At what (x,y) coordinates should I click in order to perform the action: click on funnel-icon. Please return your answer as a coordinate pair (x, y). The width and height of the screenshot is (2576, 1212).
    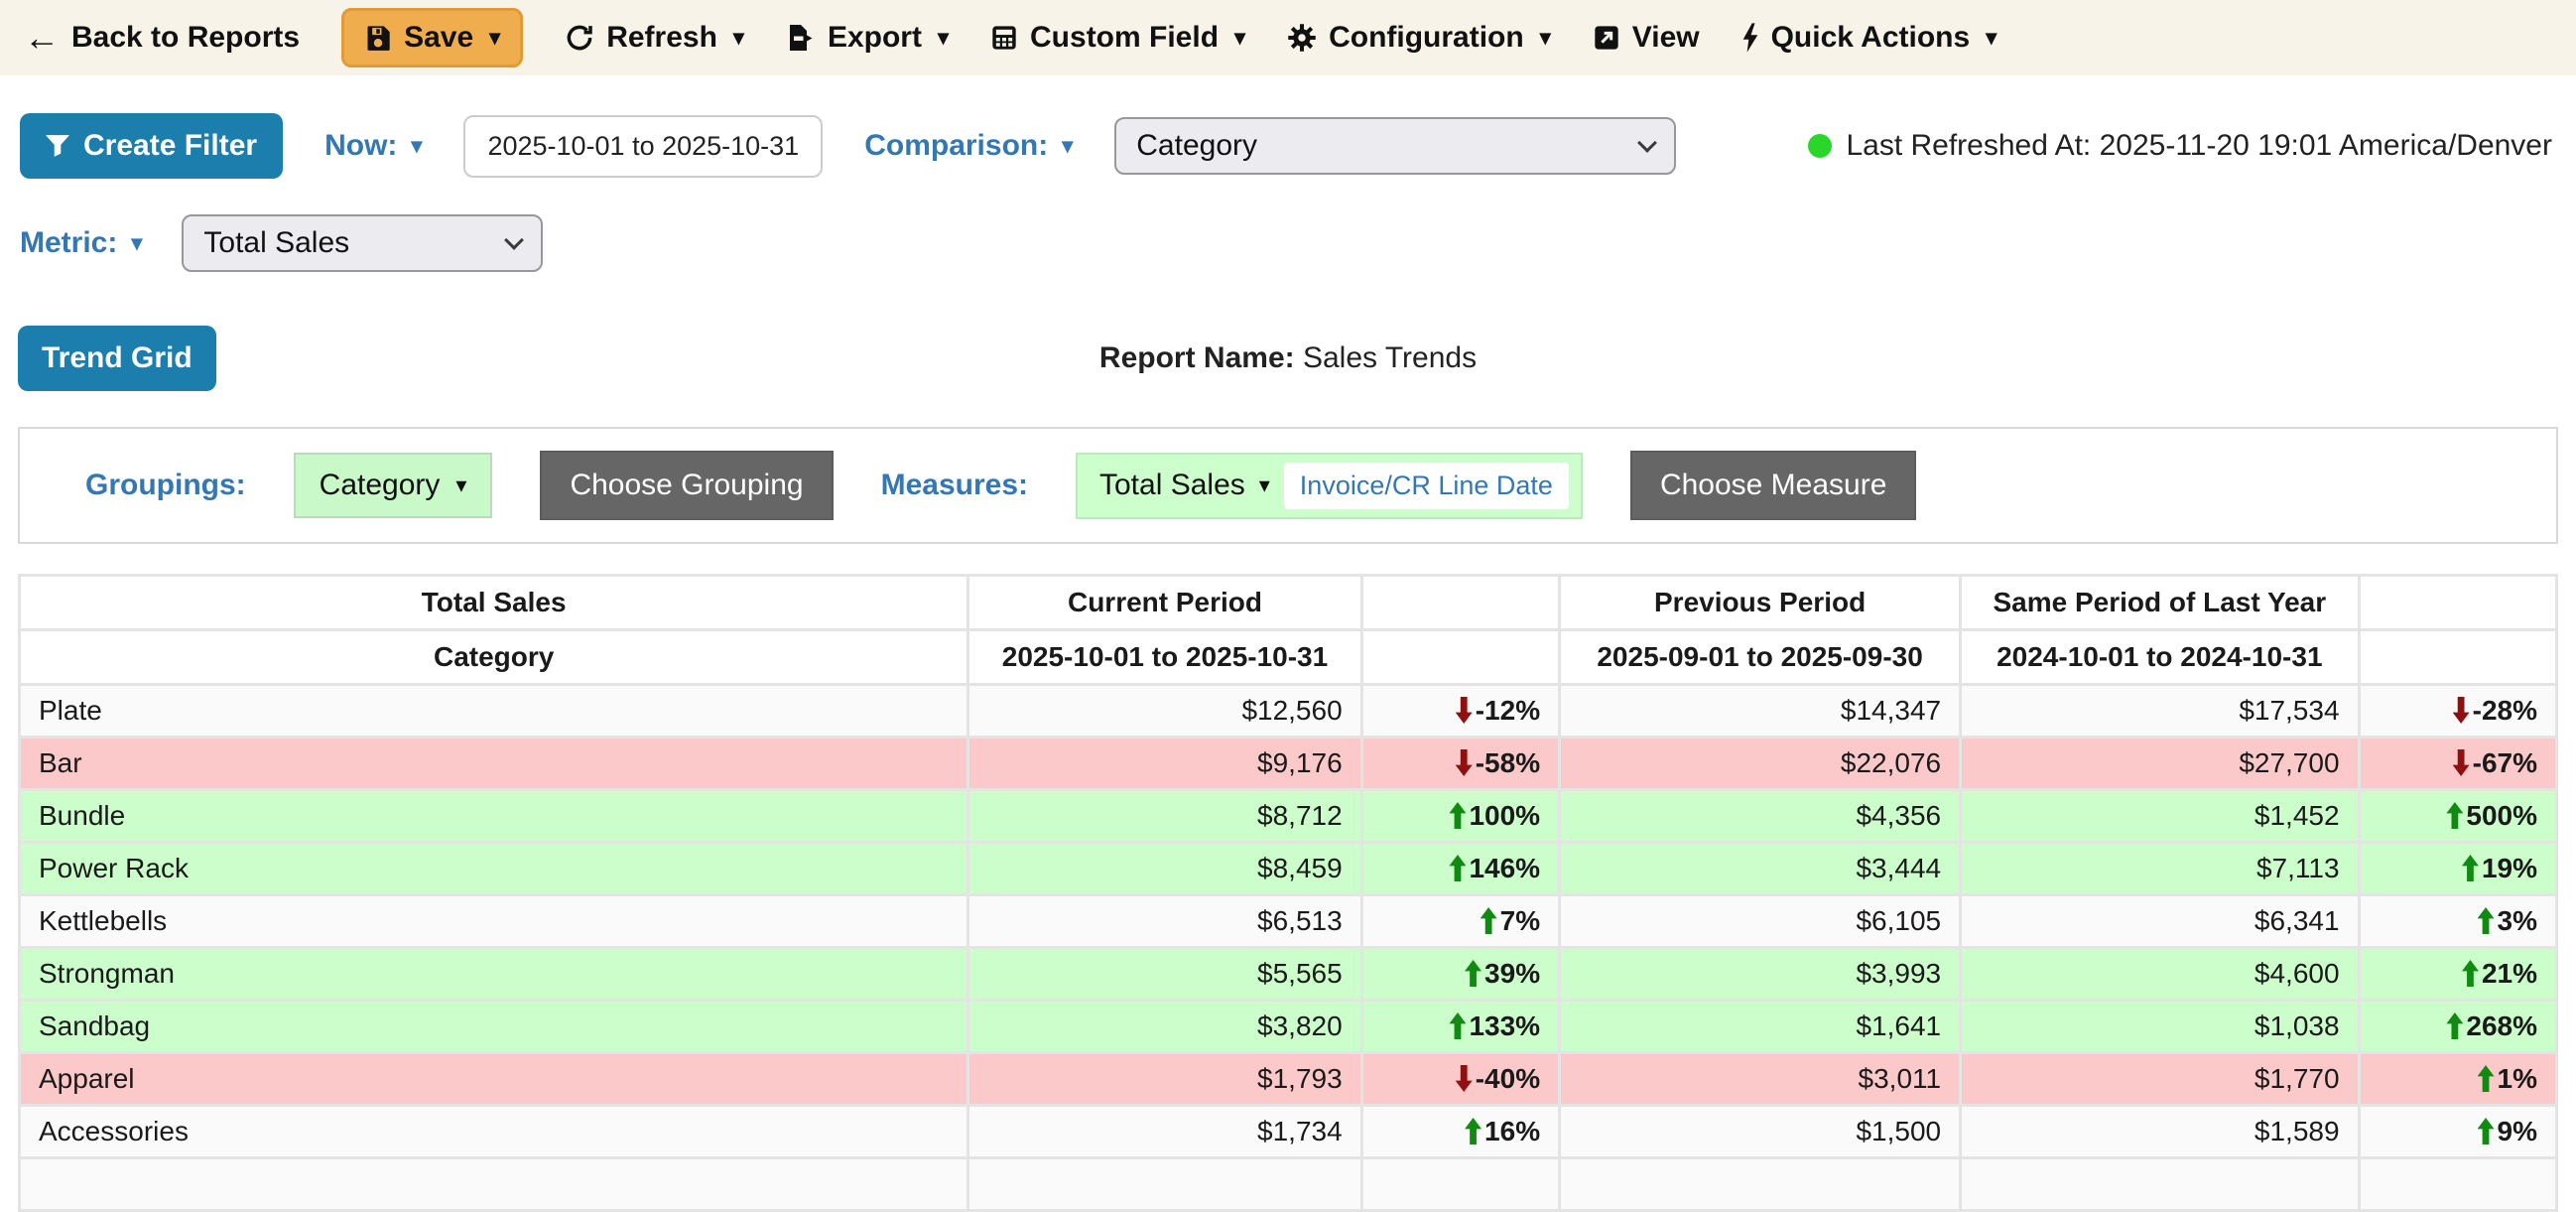
    Looking at the image, I should click on (58, 146).